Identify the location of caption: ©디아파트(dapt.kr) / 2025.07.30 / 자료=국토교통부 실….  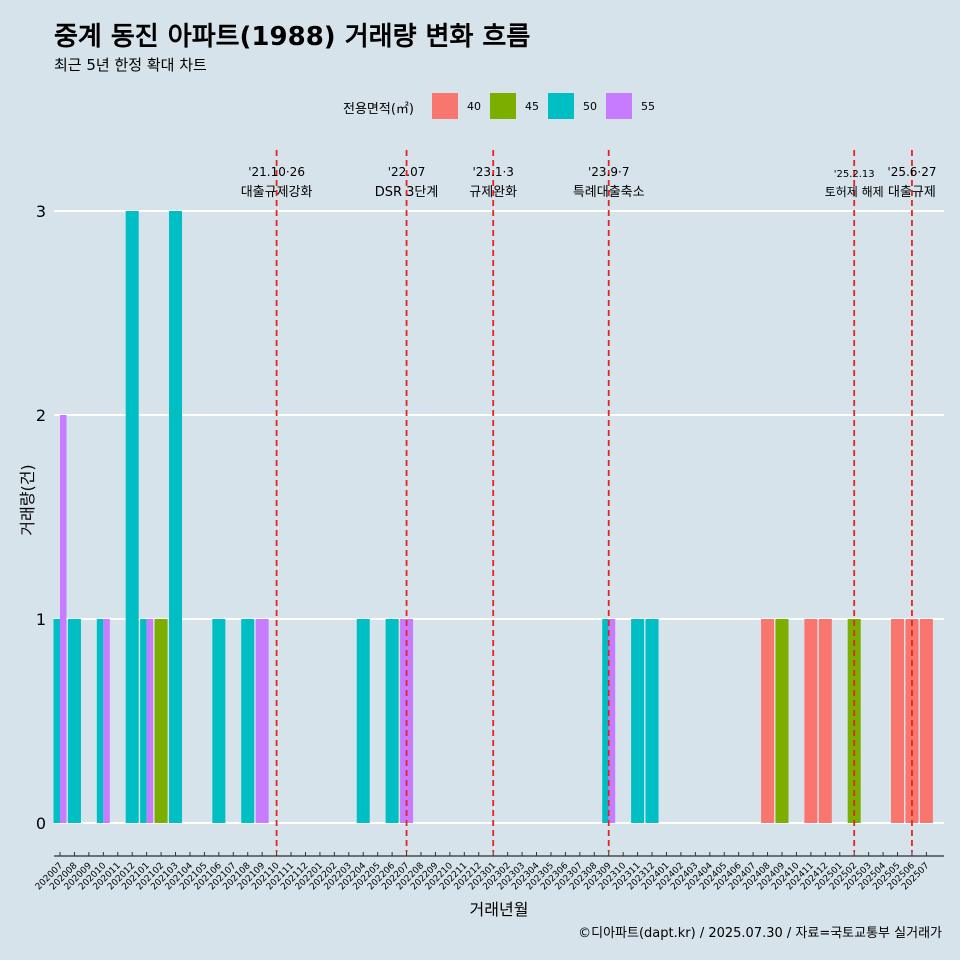
(760, 933).